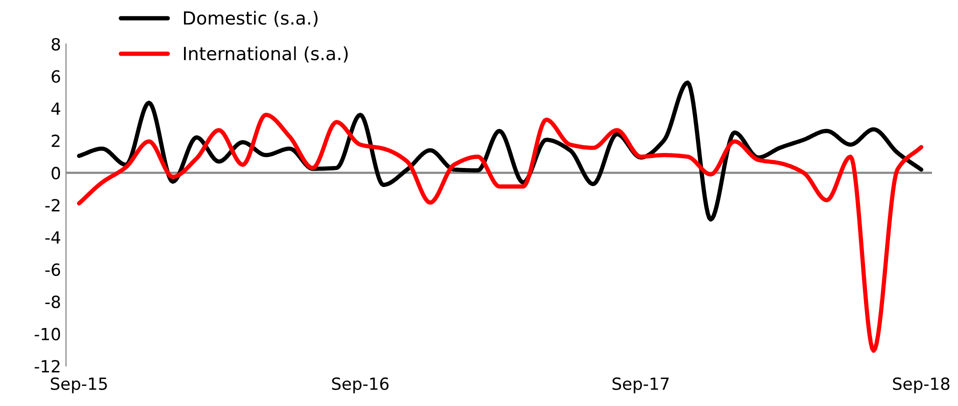 This screenshot has height=406, width=958. Describe the element at coordinates (52, 237) in the screenshot. I see `y-tick-label: -4` at that location.